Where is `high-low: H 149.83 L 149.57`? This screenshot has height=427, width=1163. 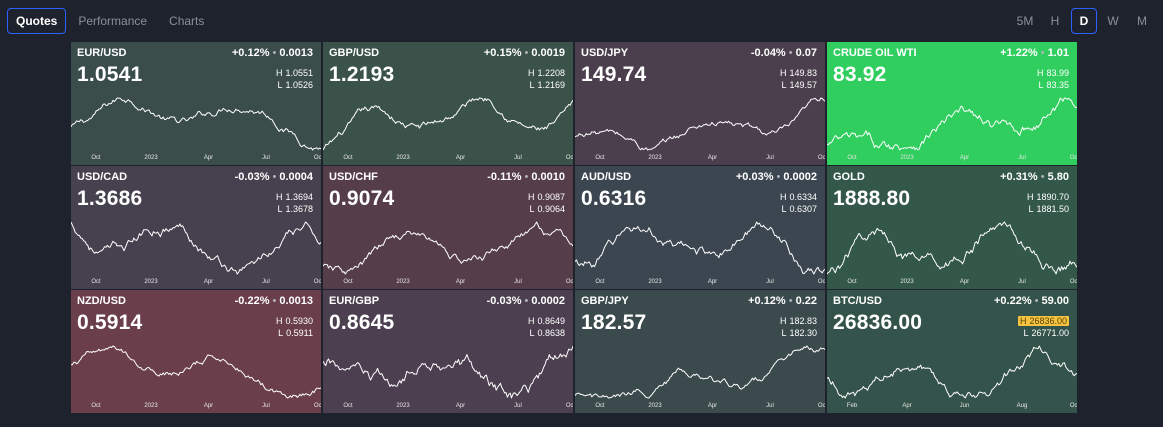 high-low: H 149.83 L 149.57 is located at coordinates (798, 79).